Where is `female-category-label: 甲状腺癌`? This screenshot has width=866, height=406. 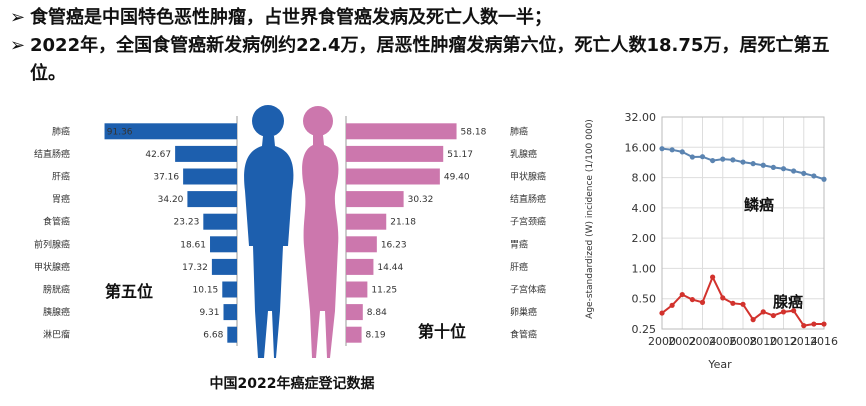 female-category-label: 甲状腺癌 is located at coordinates (528, 177).